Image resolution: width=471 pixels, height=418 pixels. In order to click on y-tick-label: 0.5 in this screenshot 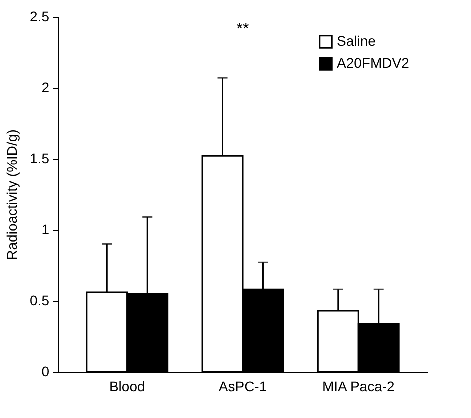, I will do `click(40, 300)`.